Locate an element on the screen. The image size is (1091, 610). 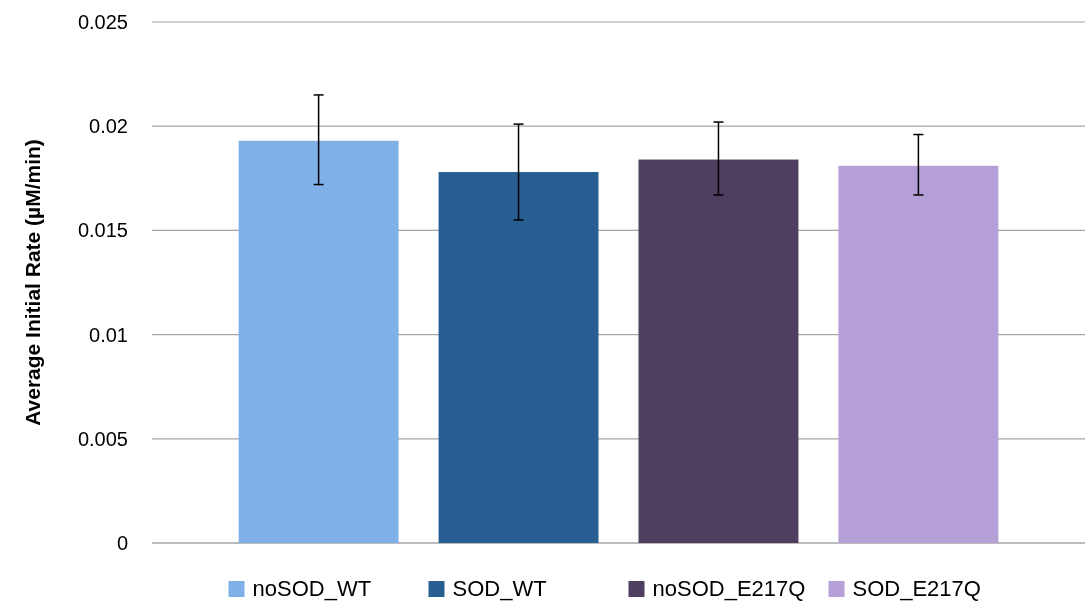
legend-label: SOD_WT is located at coordinates (499, 588).